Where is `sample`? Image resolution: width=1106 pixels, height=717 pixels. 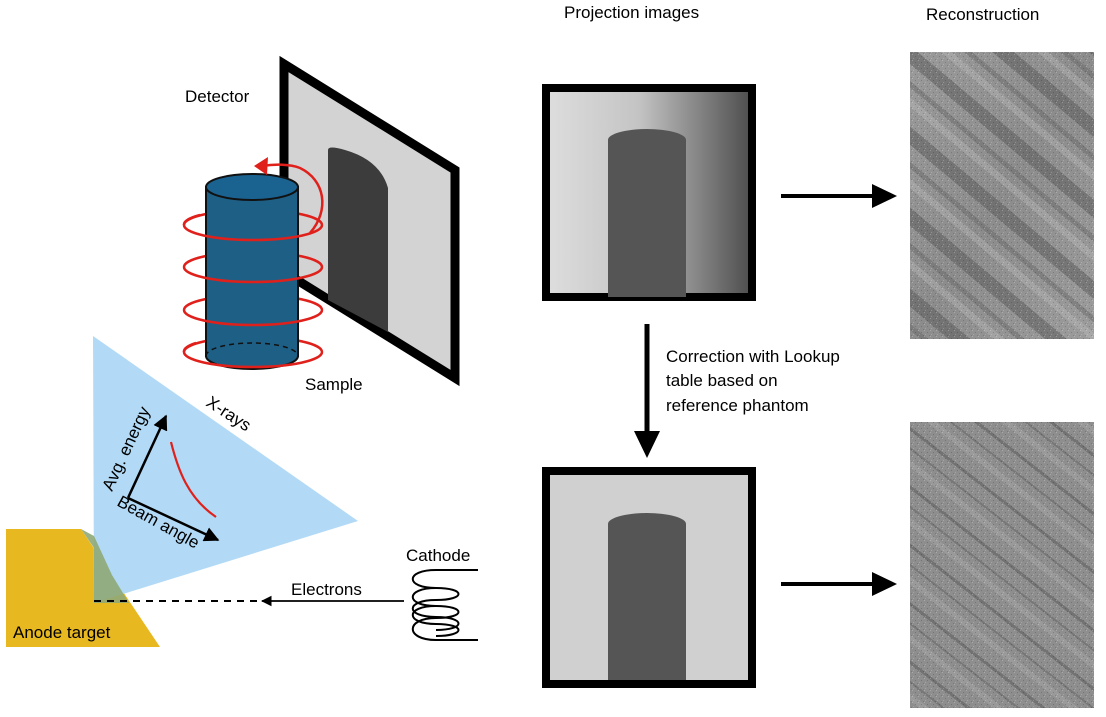 sample is located at coordinates (253, 263).